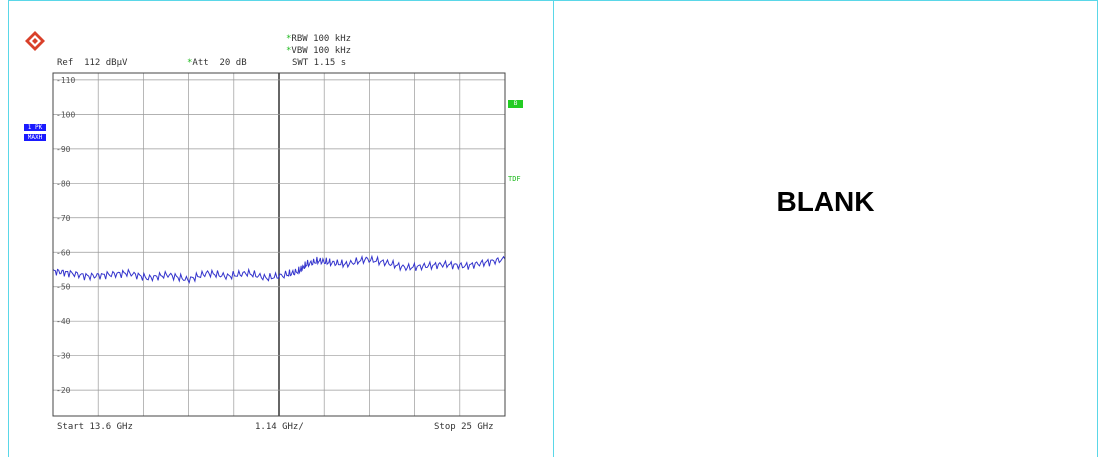 The image size is (1106, 457). I want to click on y-tick-label: -100, so click(65, 114).